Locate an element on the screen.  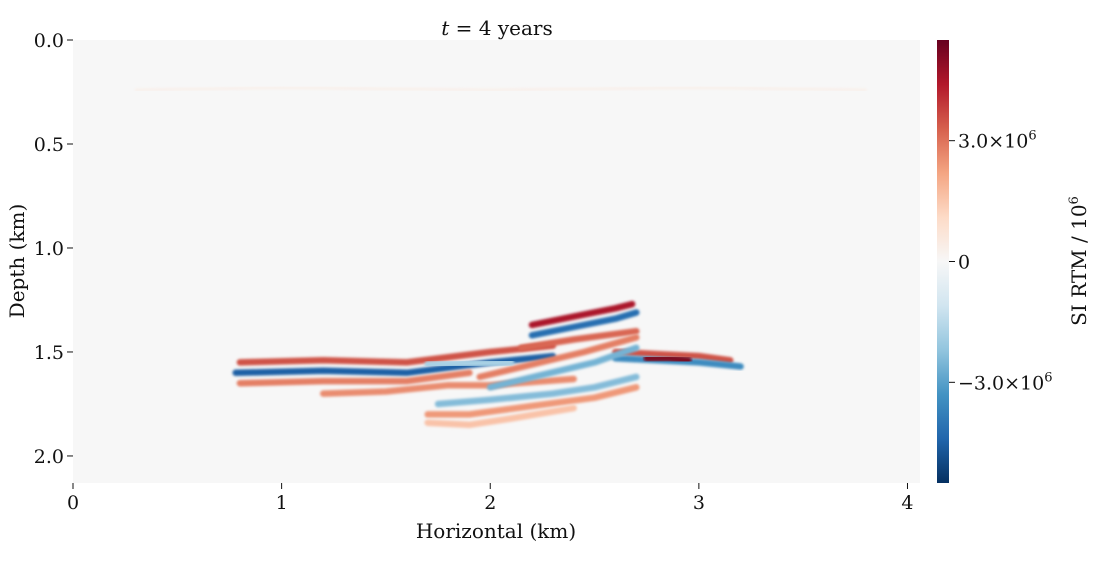
colorbar-ticks: 3.0×106 0 −3.0×106 is located at coordinates (1001, 261).